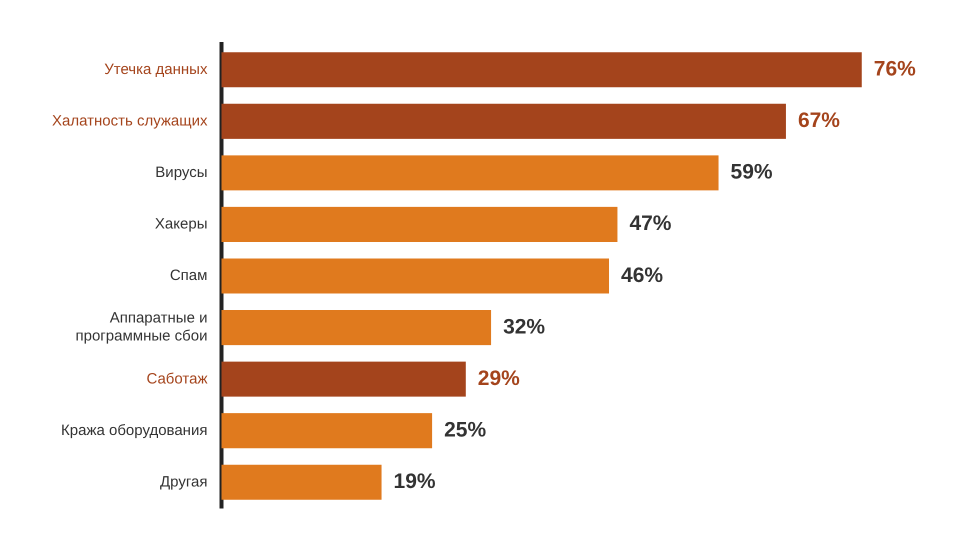 This screenshot has height=539, width=953. What do you see at coordinates (819, 120) in the screenshot?
I see `data-label: 67%` at bounding box center [819, 120].